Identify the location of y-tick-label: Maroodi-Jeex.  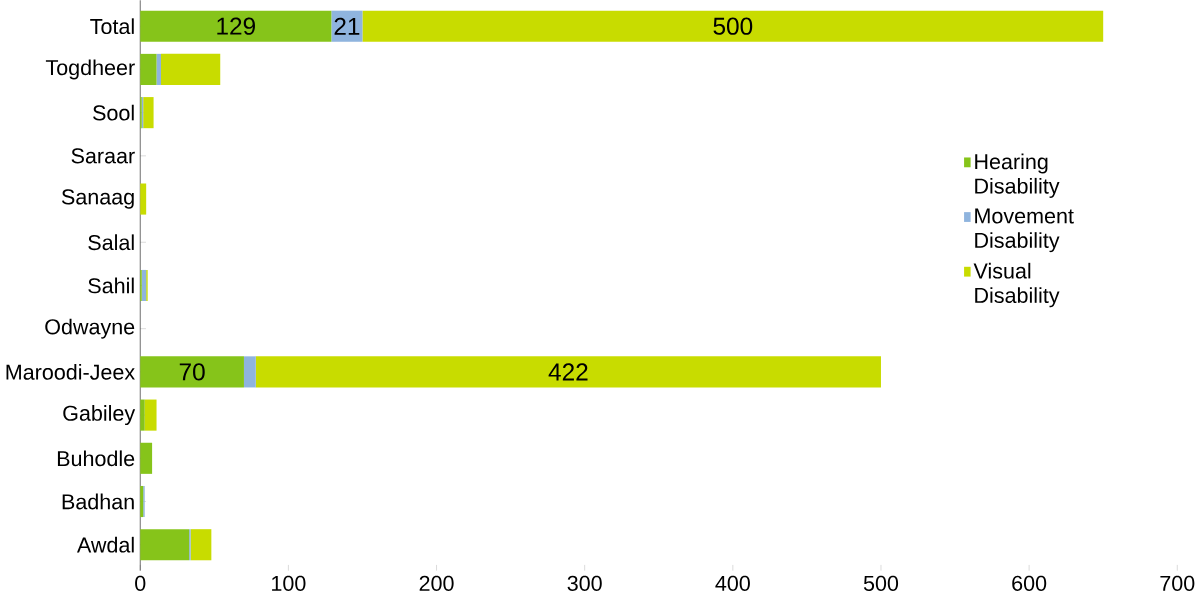
(70, 372).